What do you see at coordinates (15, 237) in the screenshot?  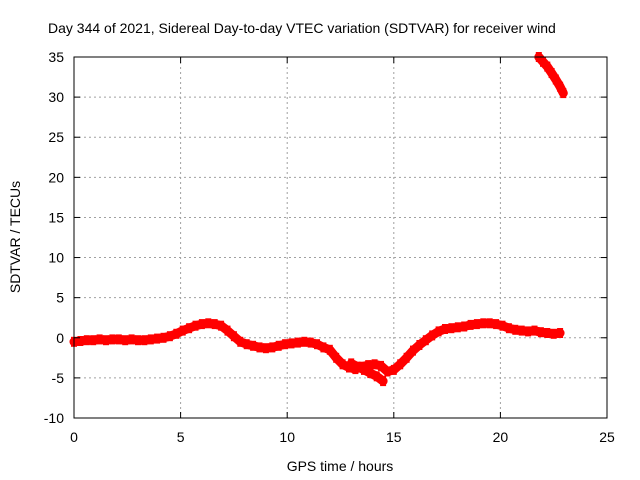 I see `y-axis-label: SDTVAR / TECUs` at bounding box center [15, 237].